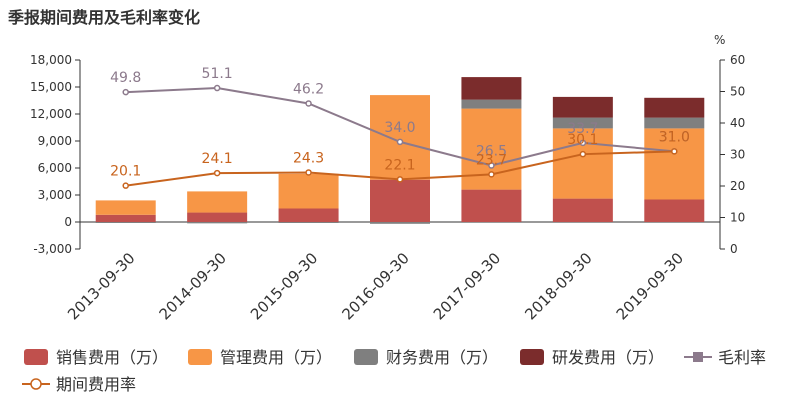 The height and width of the screenshot is (404, 800). I want to click on x-tick-label: 2019-09-30, so click(650, 286).